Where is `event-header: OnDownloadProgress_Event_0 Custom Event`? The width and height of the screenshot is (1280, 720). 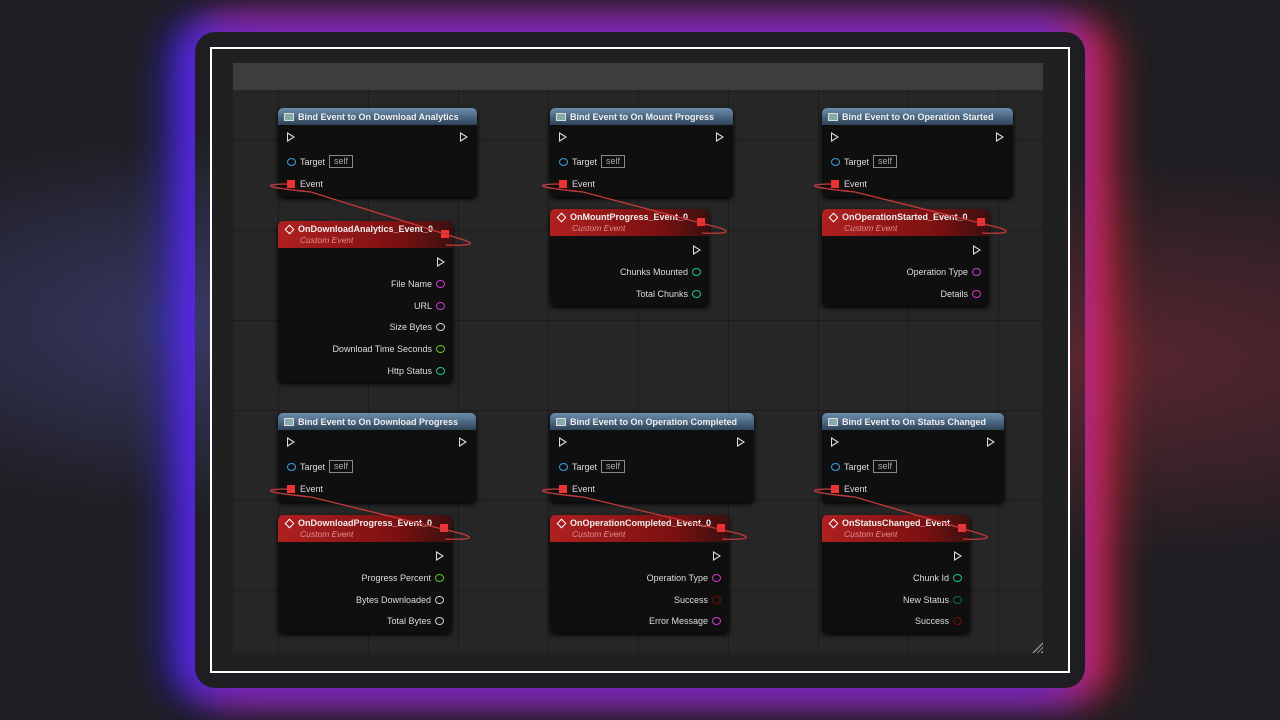
event-header: OnDownloadProgress_Event_0 Custom Event is located at coordinates (365, 528).